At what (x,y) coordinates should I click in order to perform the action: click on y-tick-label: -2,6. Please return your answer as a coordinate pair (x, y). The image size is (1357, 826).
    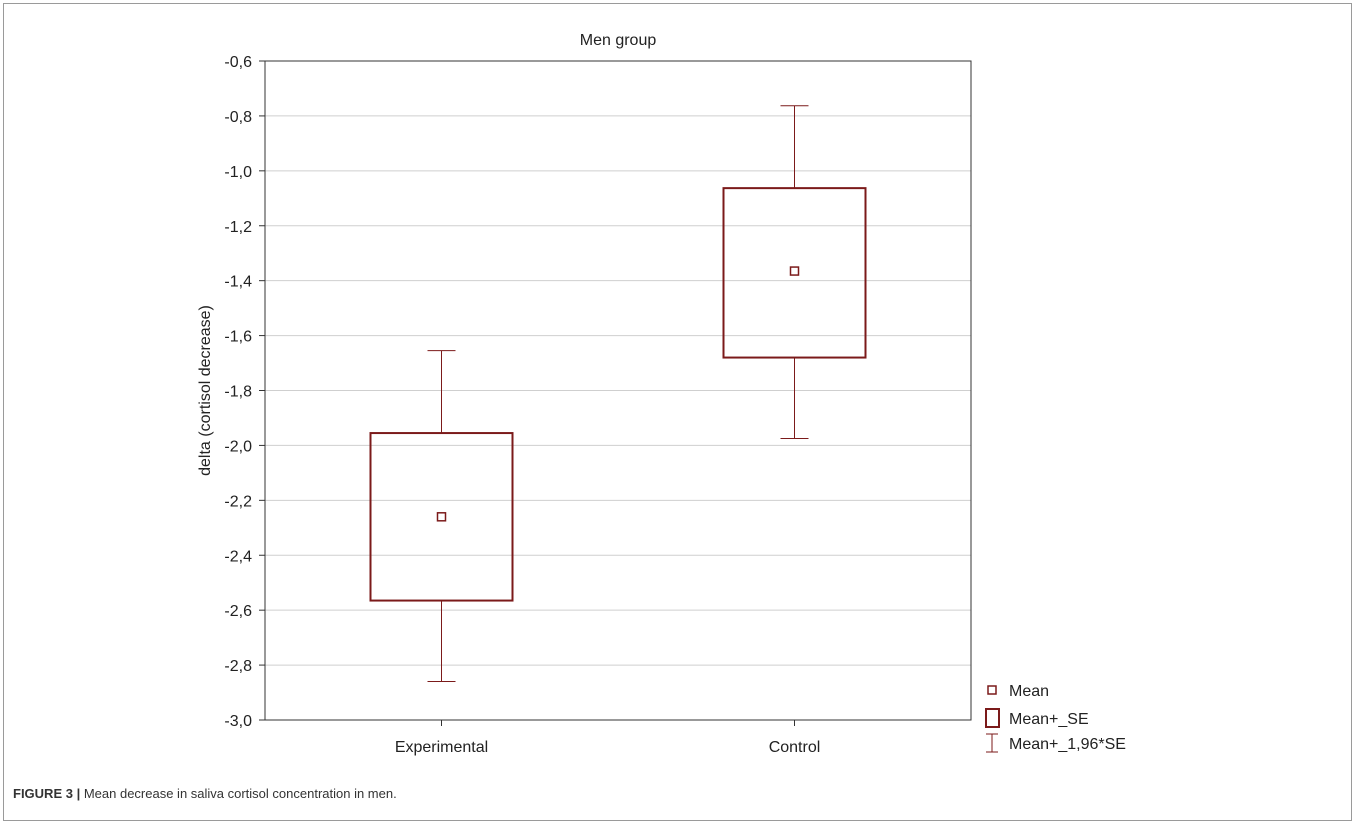
    Looking at the image, I should click on (238, 611).